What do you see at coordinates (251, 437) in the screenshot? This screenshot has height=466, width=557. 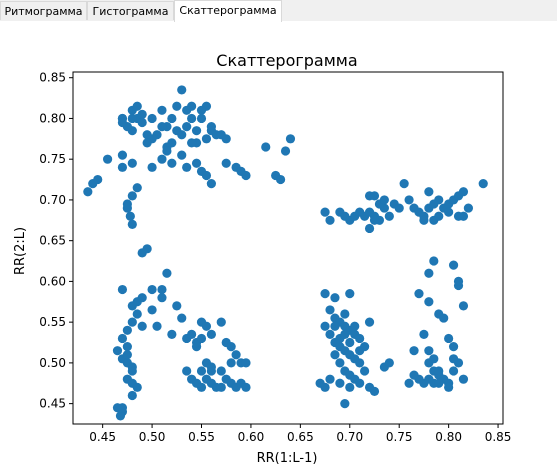 I see `x-tick-label: 0.60` at bounding box center [251, 437].